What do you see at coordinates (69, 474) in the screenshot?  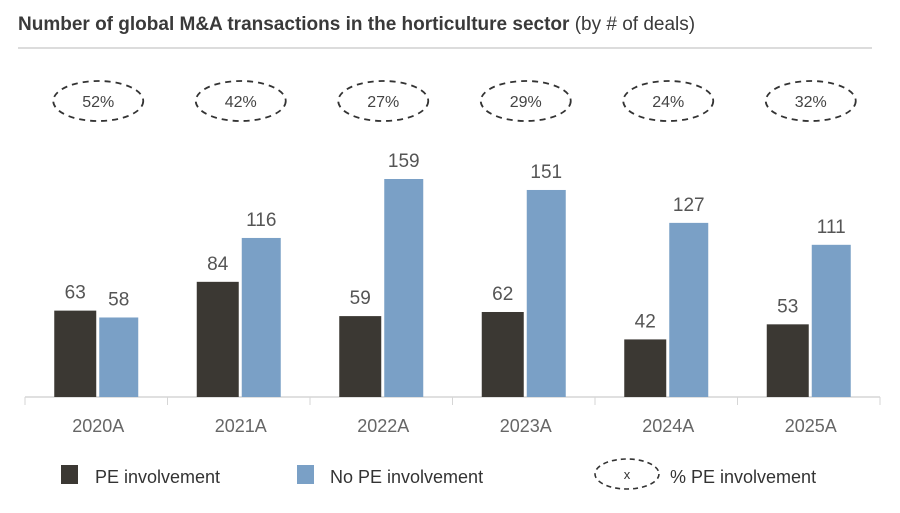 I see `legend-swatch-pe` at bounding box center [69, 474].